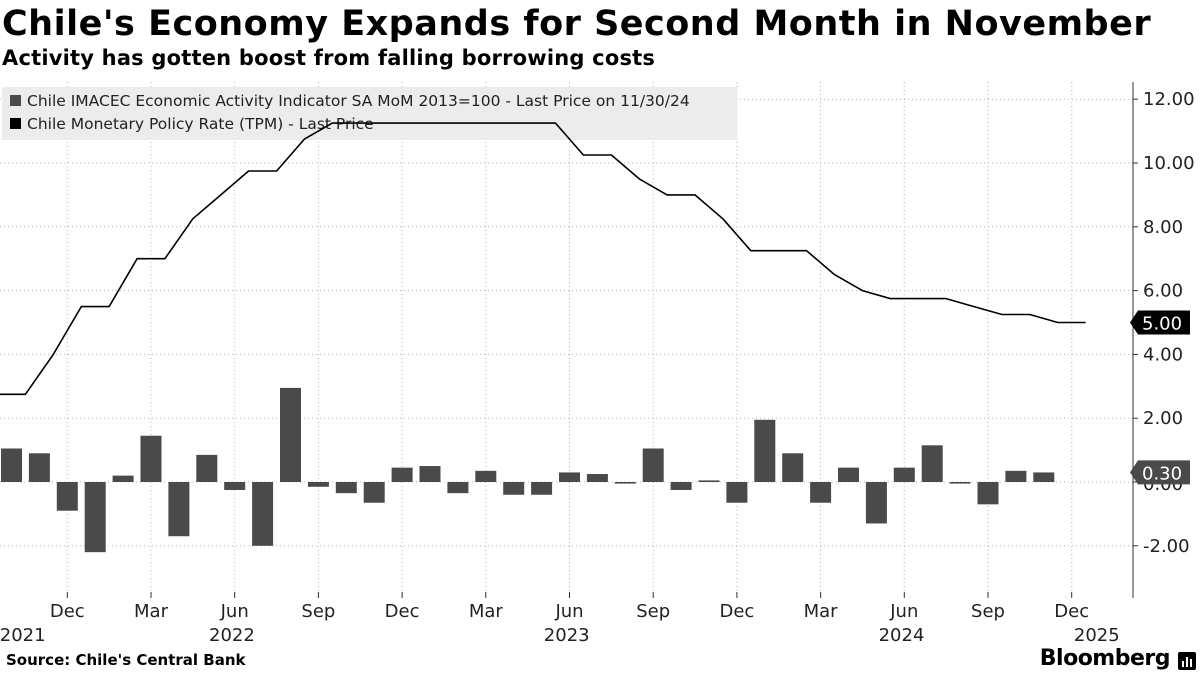  What do you see at coordinates (15, 100) in the screenshot?
I see `legend-swatch-imacec` at bounding box center [15, 100].